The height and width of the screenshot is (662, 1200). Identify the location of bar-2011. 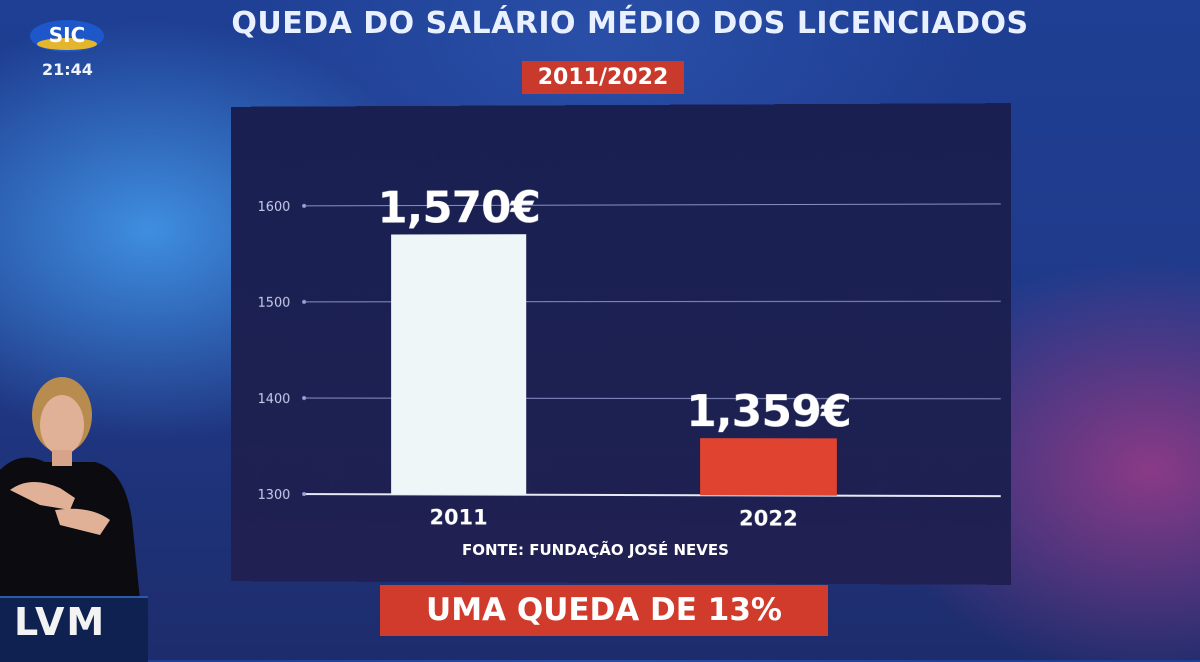
(459, 364).